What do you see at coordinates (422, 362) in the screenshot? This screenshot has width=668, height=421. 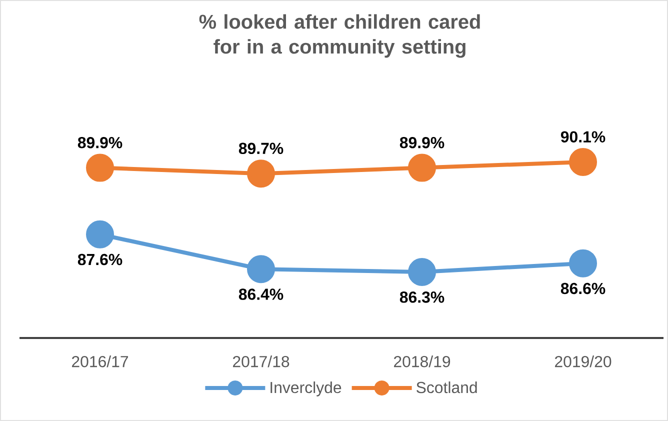 I see `x-tick-label: 2018/19` at bounding box center [422, 362].